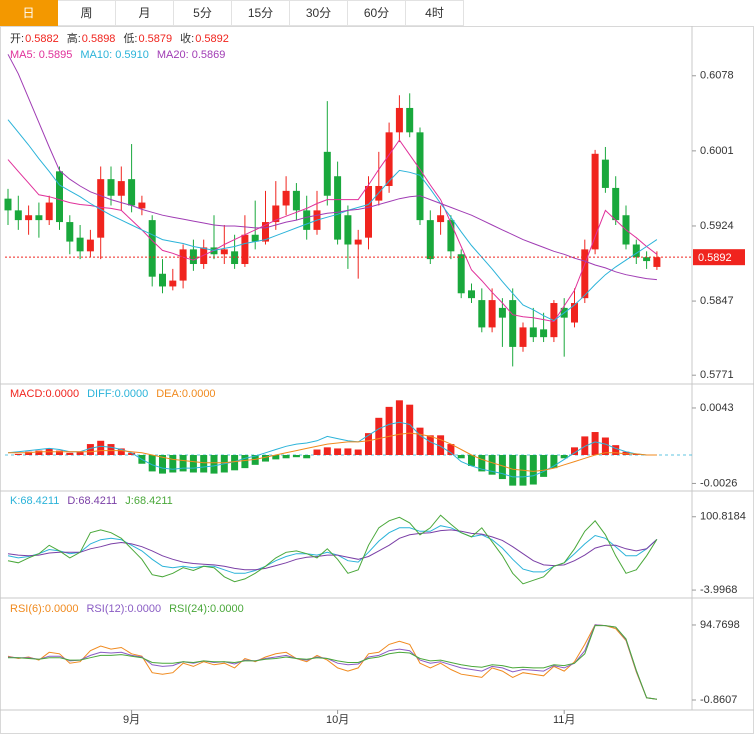 This screenshot has width=755, height=735. I want to click on tab: 60分, so click(377, 13).